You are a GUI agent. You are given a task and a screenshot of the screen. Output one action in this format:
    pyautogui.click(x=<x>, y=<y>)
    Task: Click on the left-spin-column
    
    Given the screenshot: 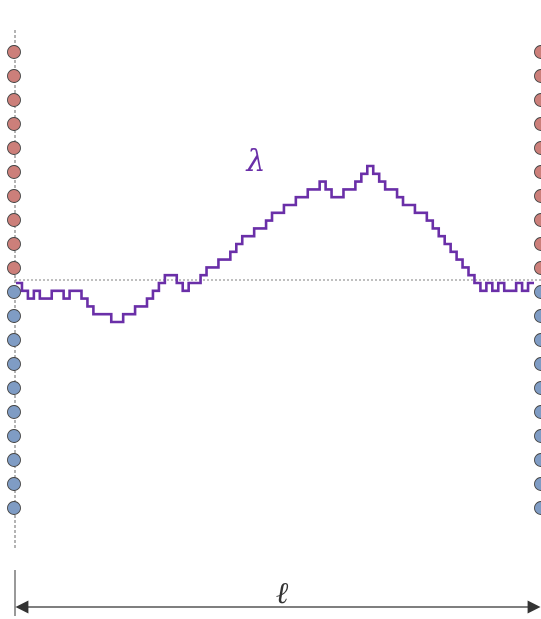 What is the action you would take?
    pyautogui.click(x=14, y=280)
    